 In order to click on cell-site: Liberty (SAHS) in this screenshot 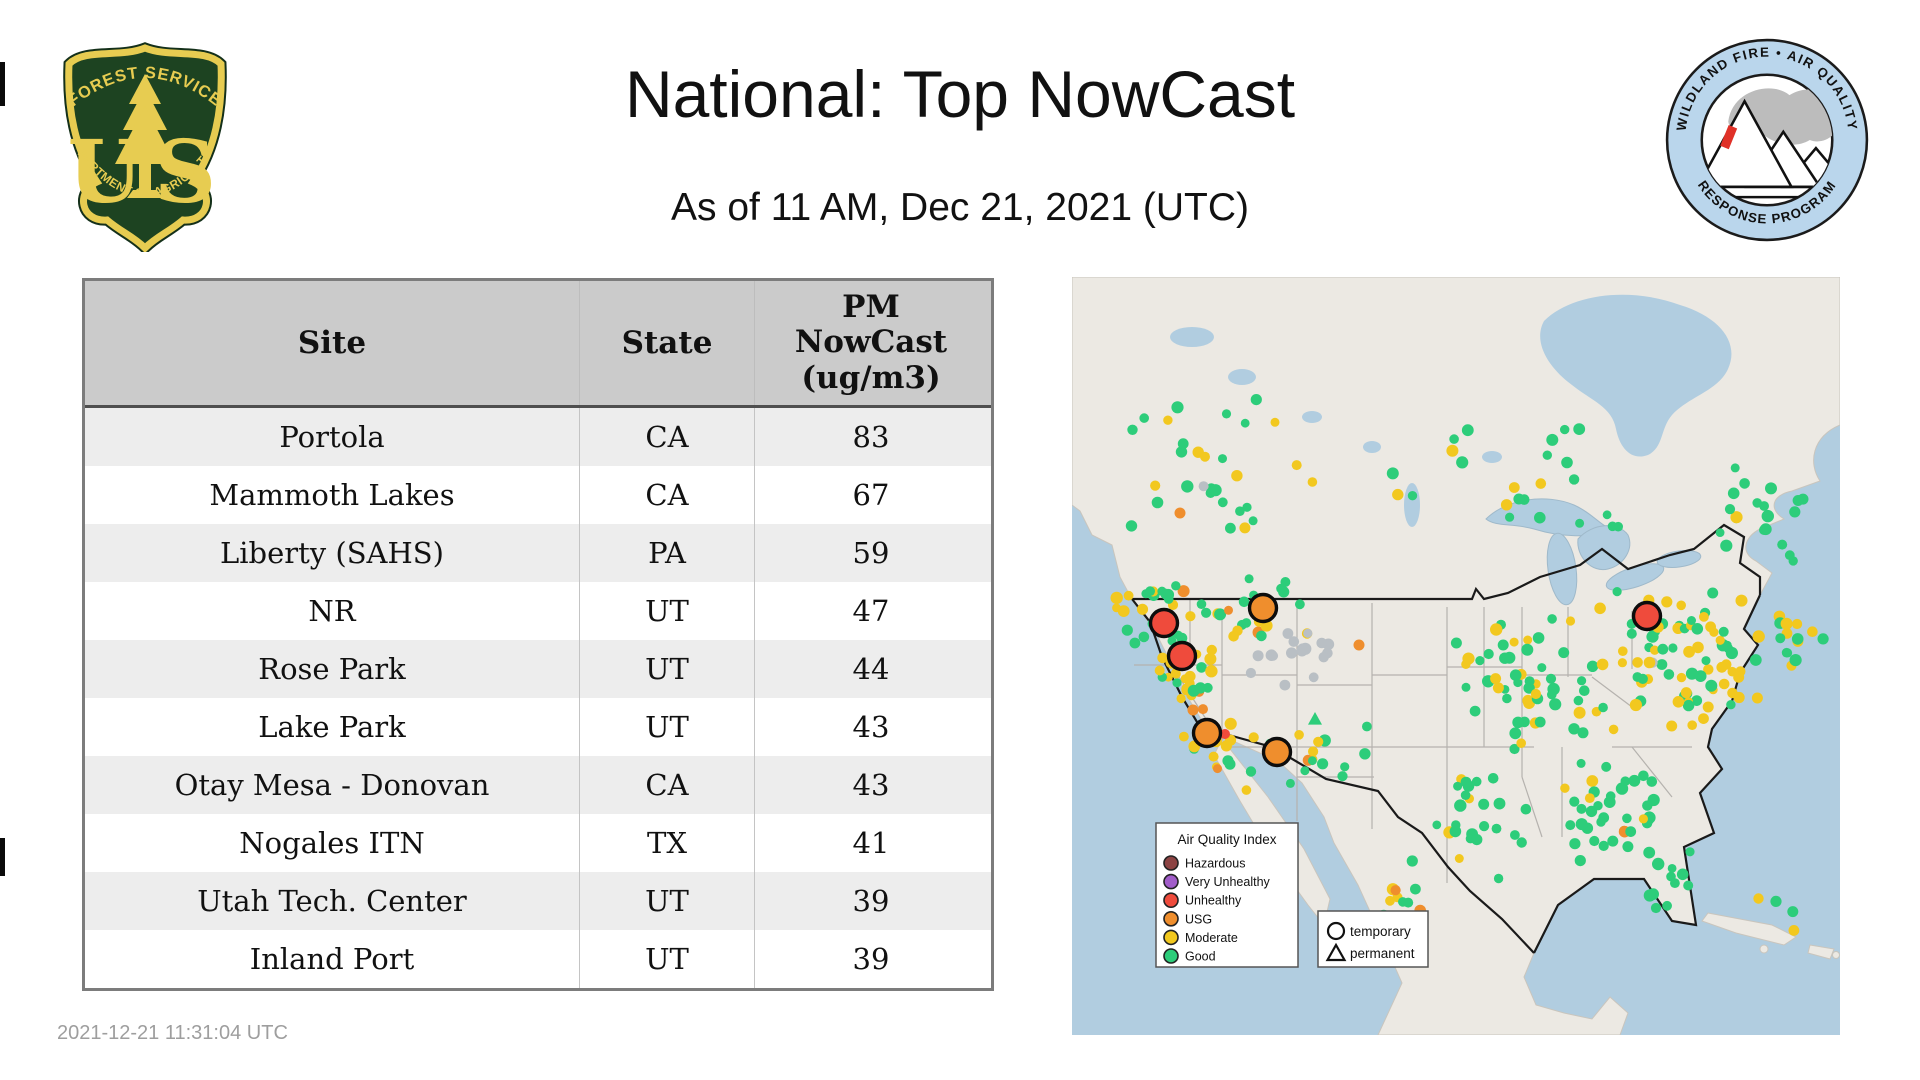, I will do `click(332, 553)`.